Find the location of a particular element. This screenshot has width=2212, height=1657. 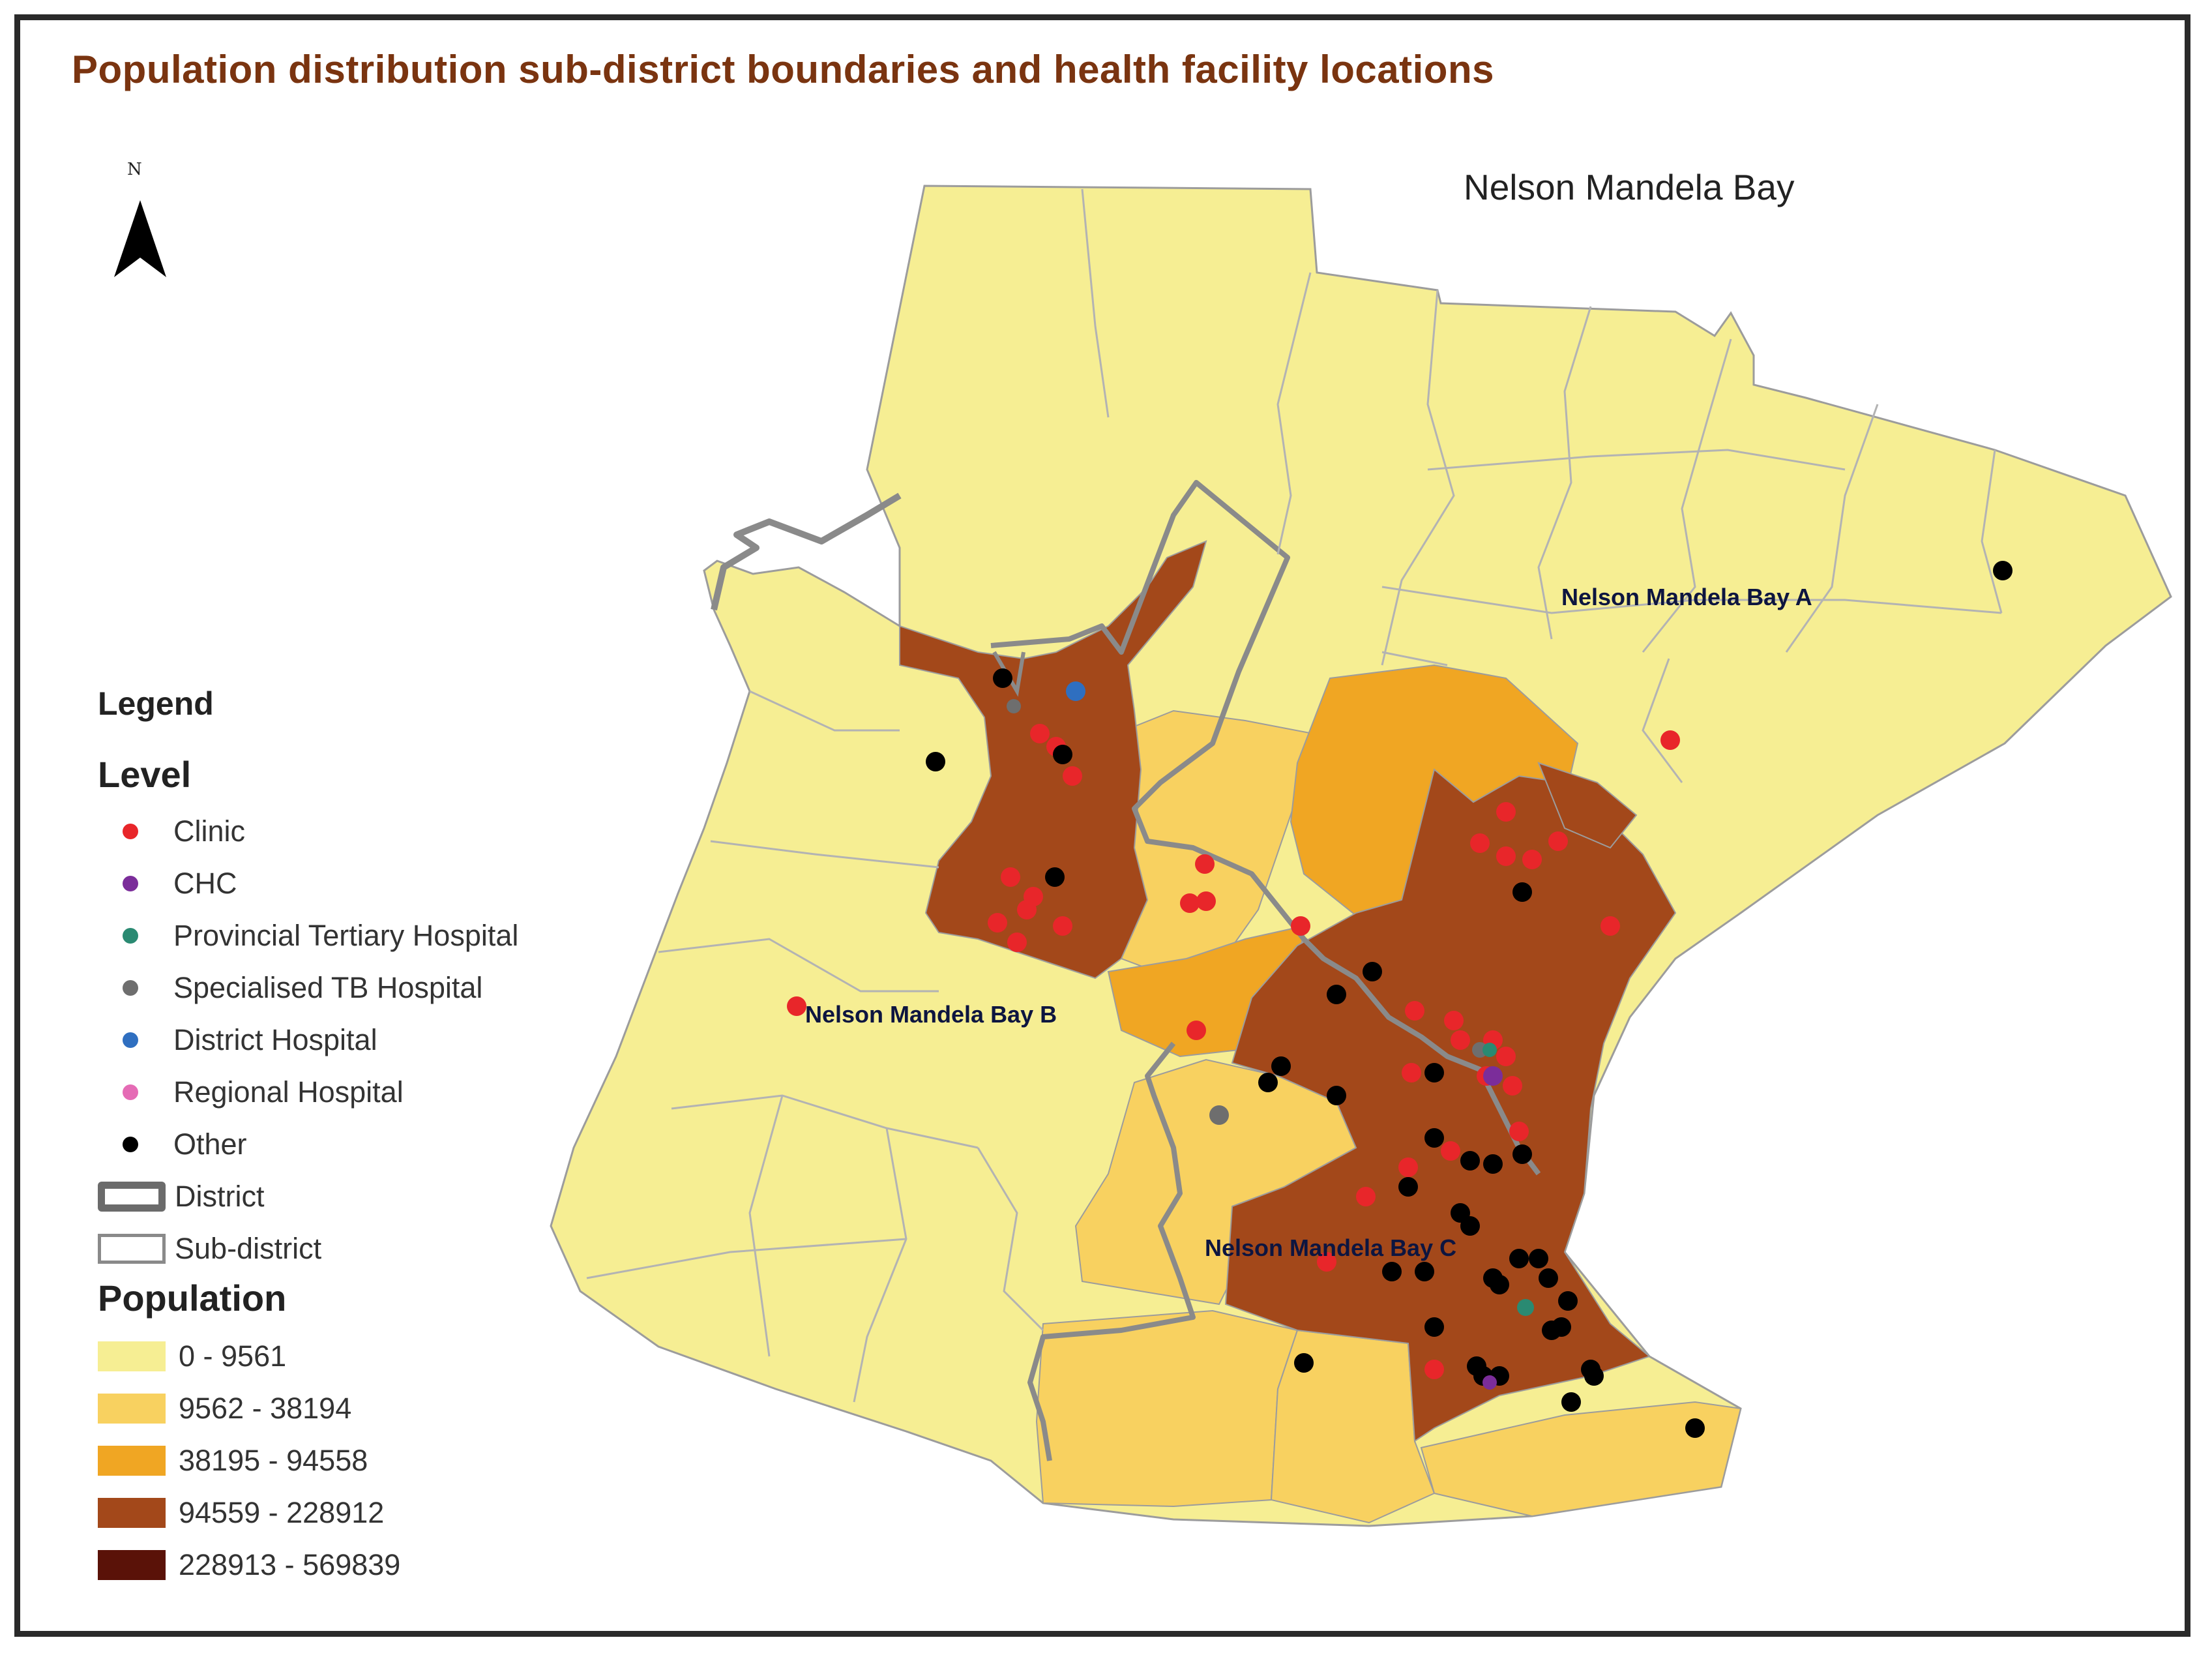

legend-label: District Hospital is located at coordinates (275, 1039).